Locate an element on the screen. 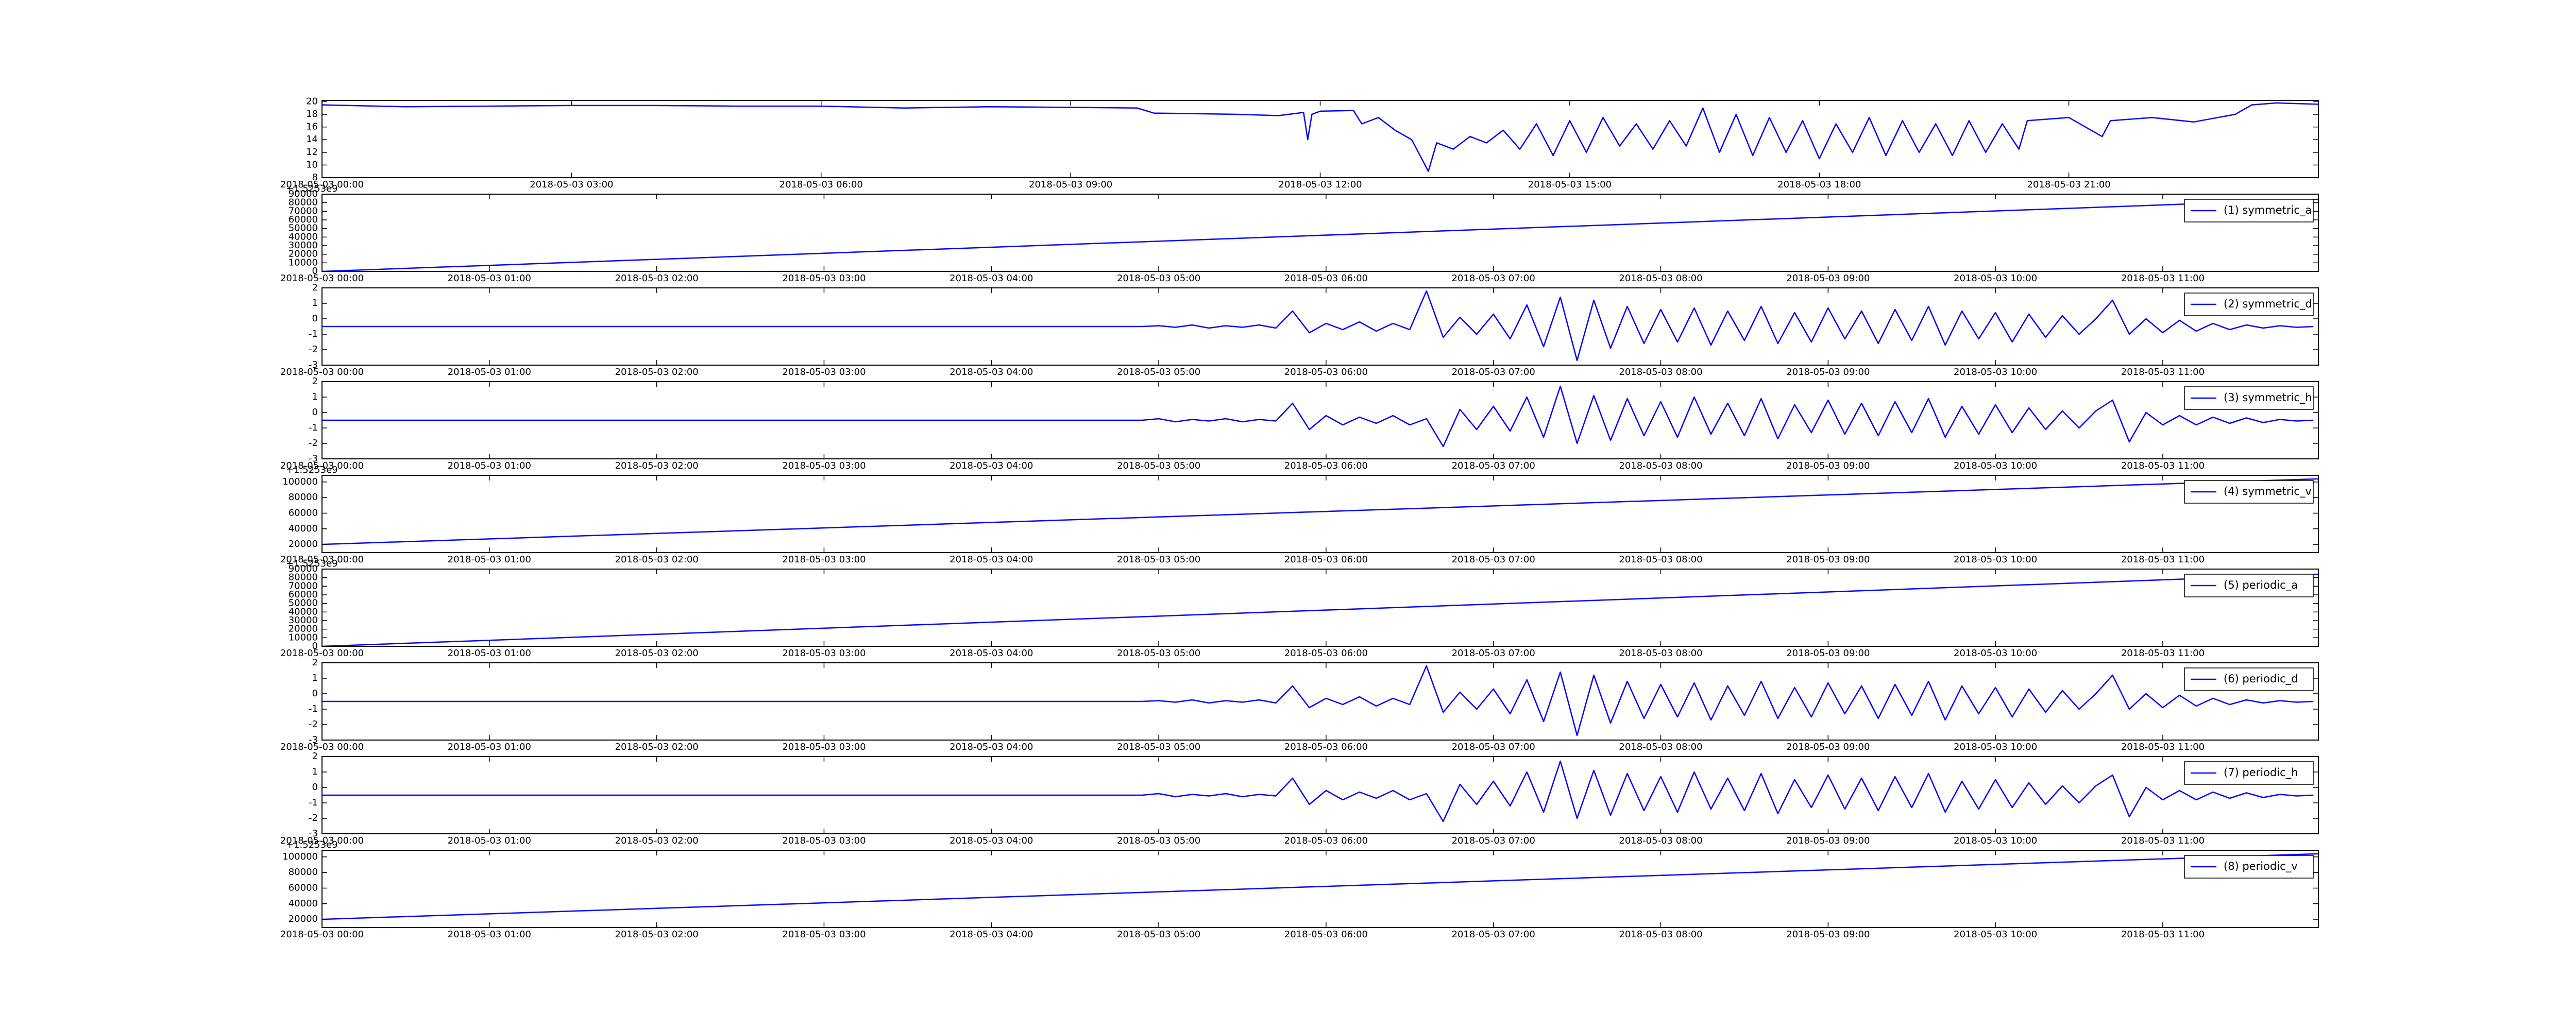 Image resolution: width=2576 pixels, height=1030 pixels. legend-label: (5) periodic_a is located at coordinates (2261, 585).